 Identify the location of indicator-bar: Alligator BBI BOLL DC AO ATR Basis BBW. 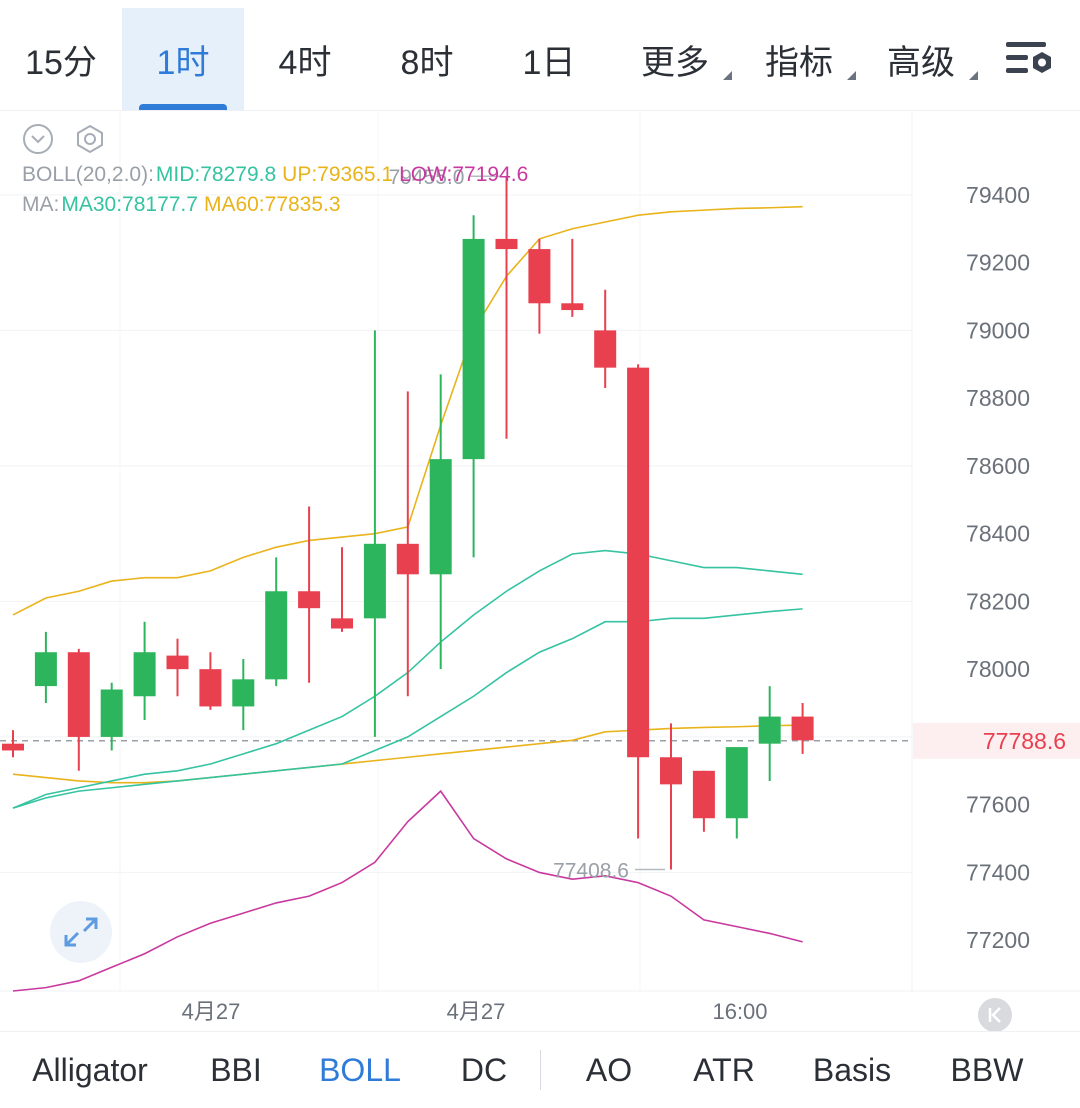
(540, 1069).